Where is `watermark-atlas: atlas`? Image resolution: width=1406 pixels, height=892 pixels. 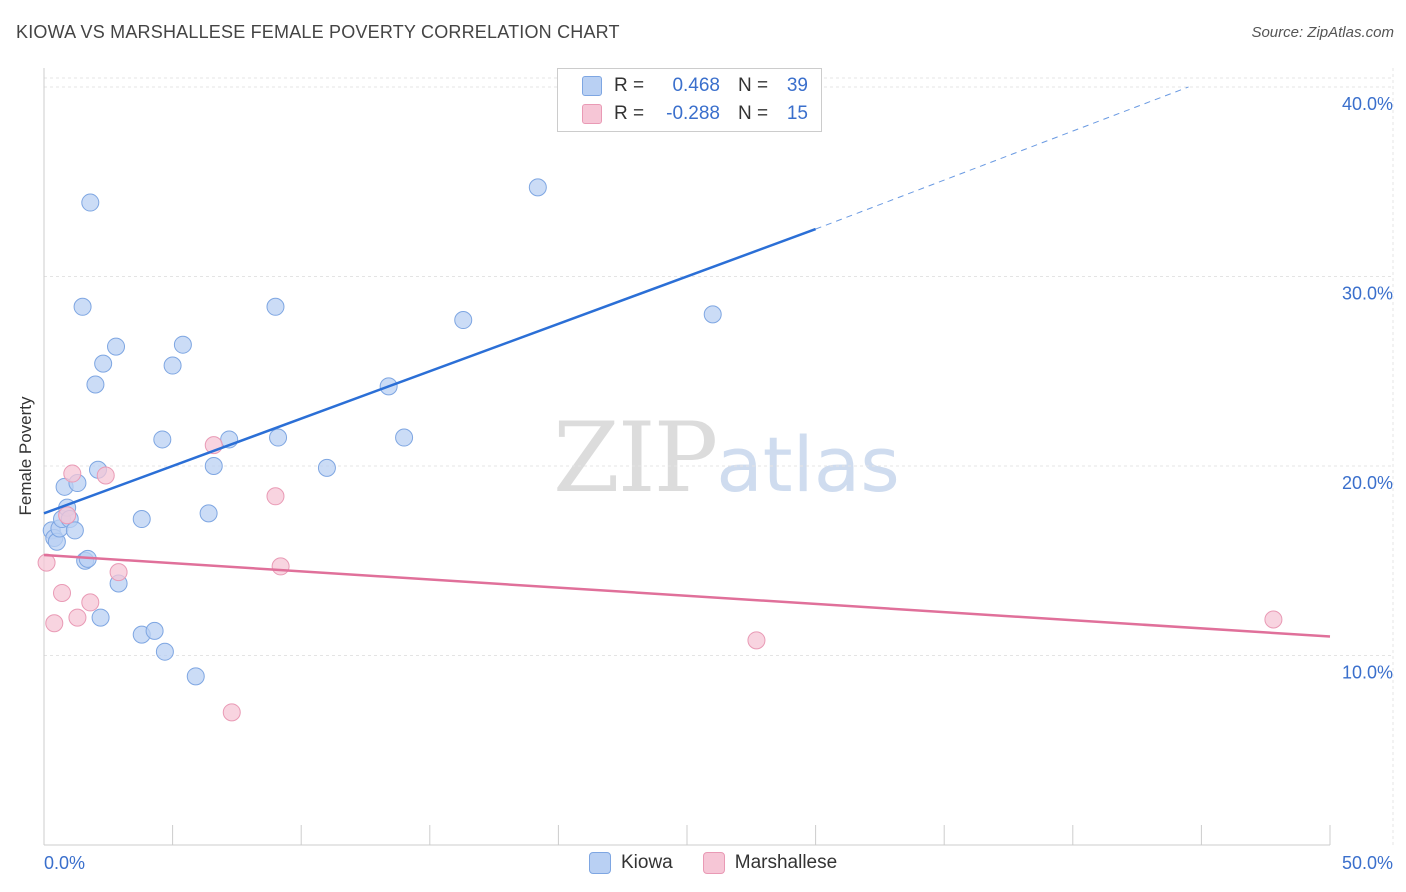
watermark-atlas: atlas is located at coordinates (808, 464).